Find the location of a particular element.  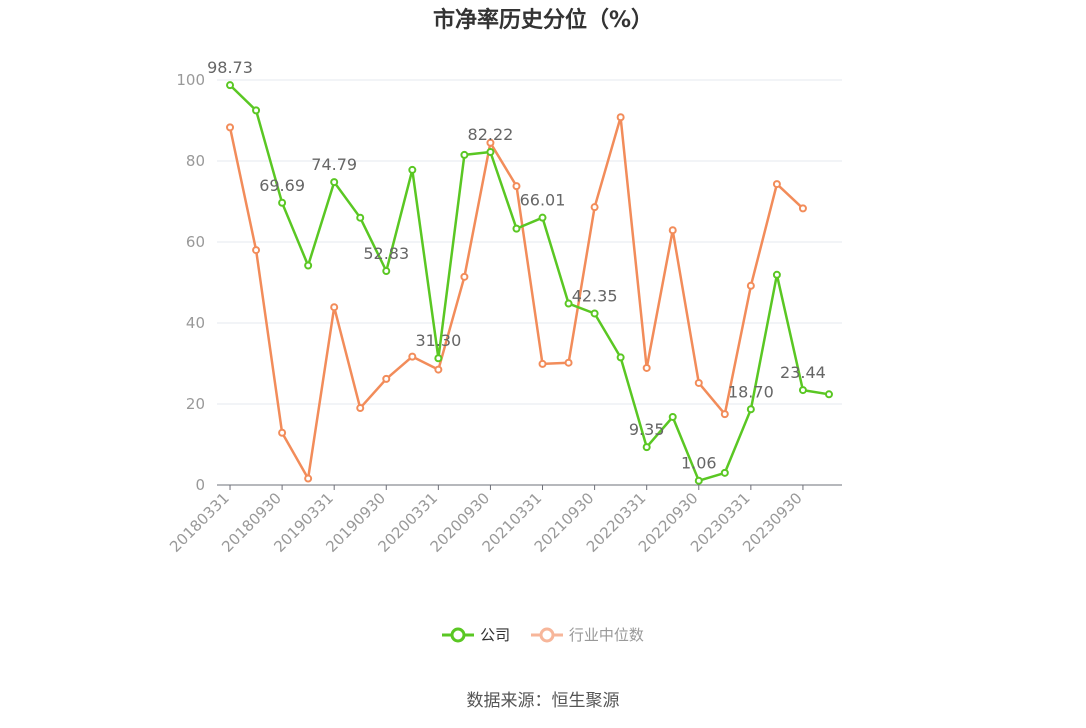

y-tick-label: 0 is located at coordinates (200, 485).